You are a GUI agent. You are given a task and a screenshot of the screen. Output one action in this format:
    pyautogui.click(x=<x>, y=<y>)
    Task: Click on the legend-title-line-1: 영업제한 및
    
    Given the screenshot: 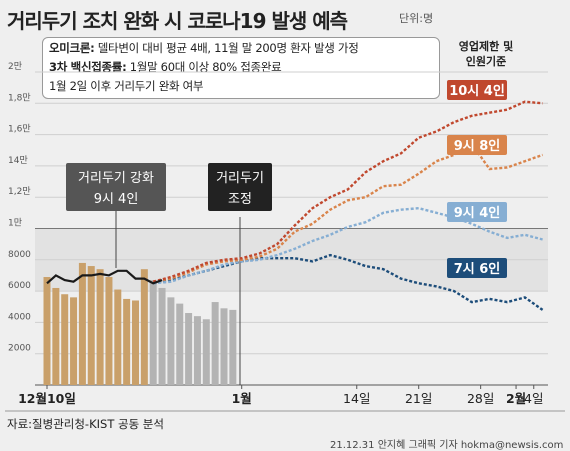 What is the action you would take?
    pyautogui.click(x=486, y=46)
    